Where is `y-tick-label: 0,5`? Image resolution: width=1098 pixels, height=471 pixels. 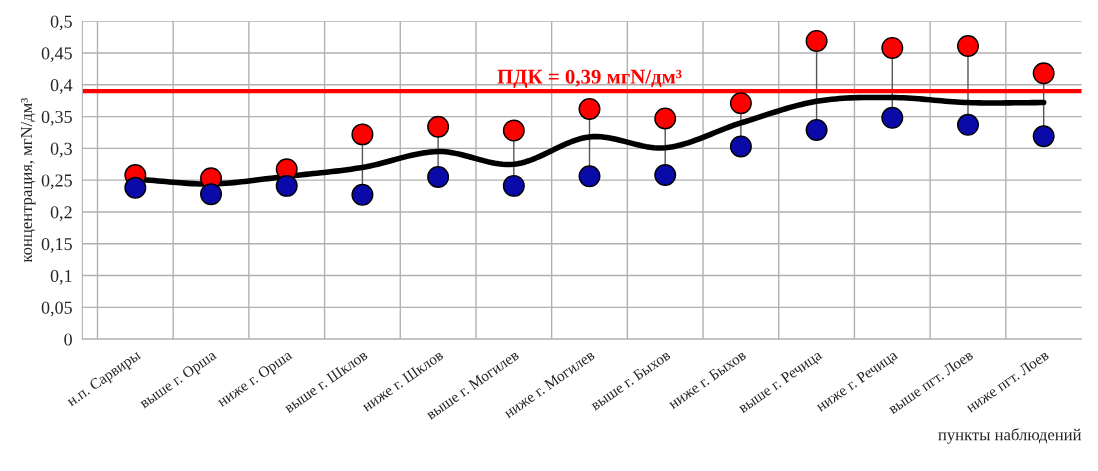 y-tick-label: 0,5 is located at coordinates (61, 23).